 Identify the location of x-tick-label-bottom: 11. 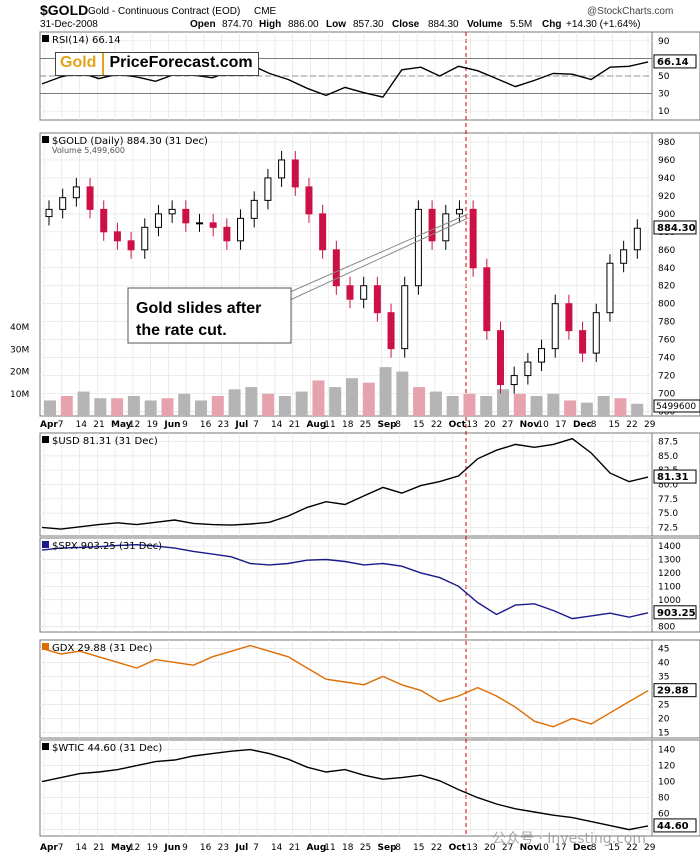
(329, 848).